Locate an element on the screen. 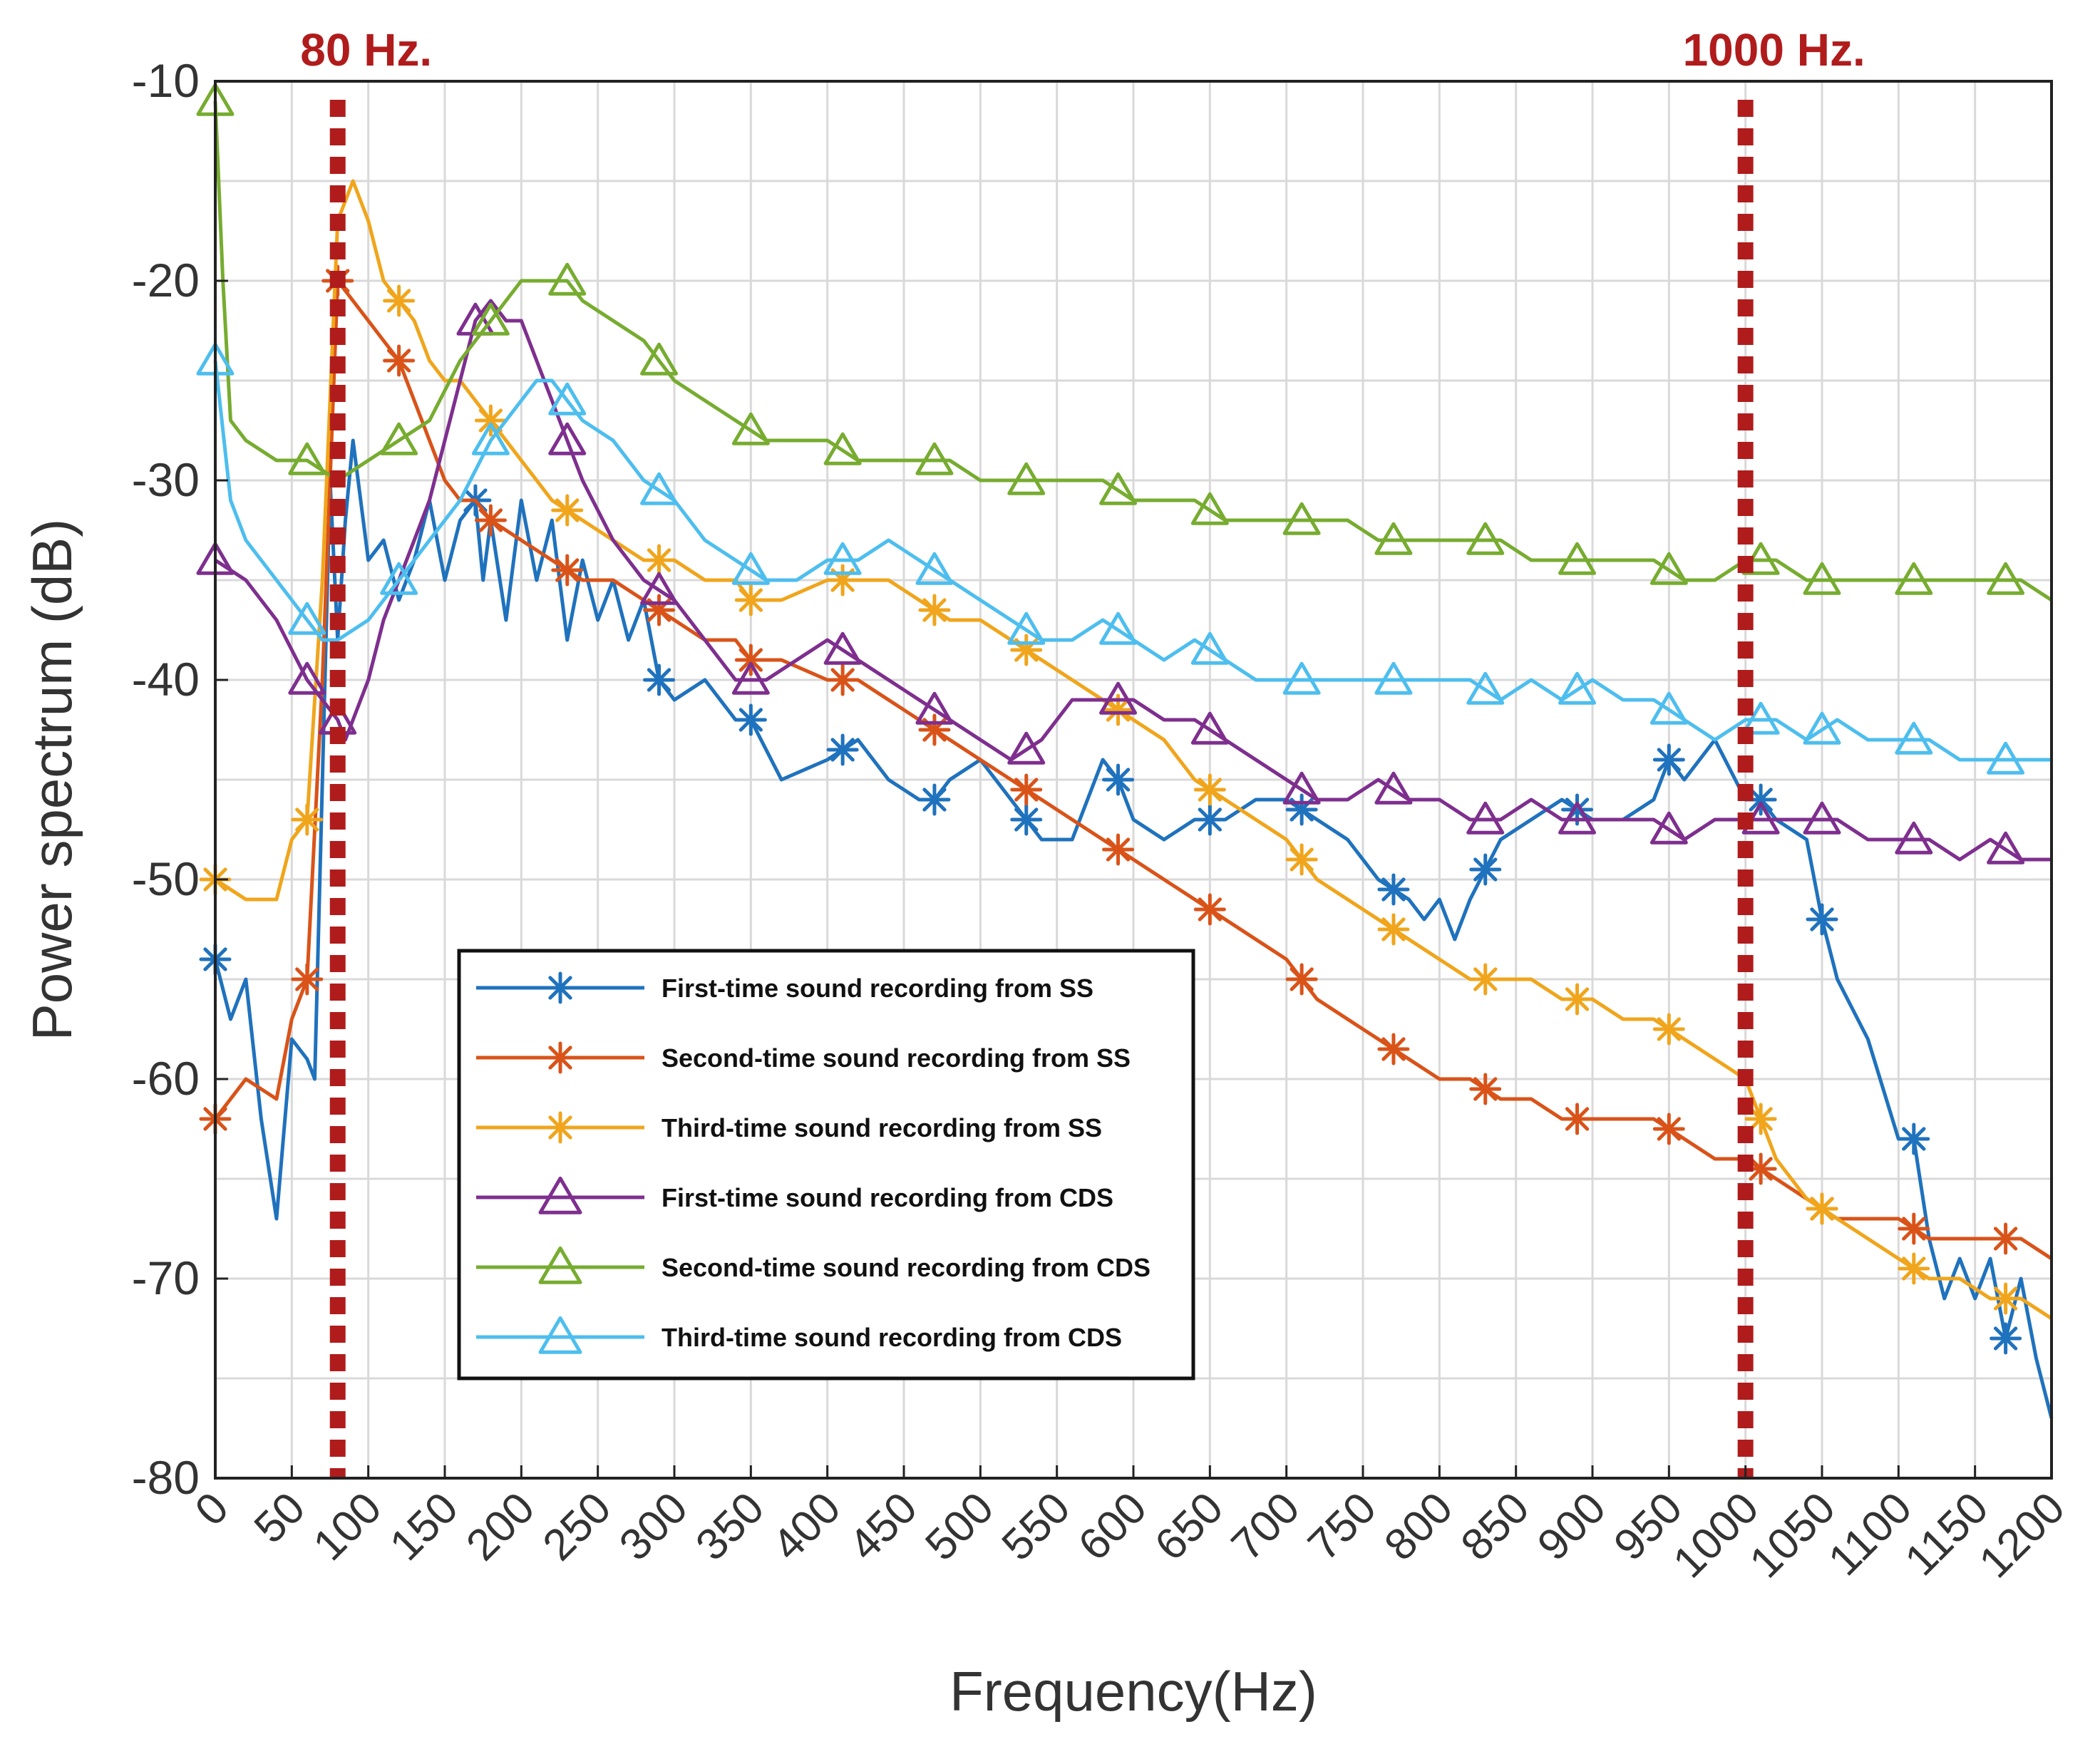 This screenshot has height=1739, width=2100. y-axis-label: Power spectrum (dB) is located at coordinates (52, 780).